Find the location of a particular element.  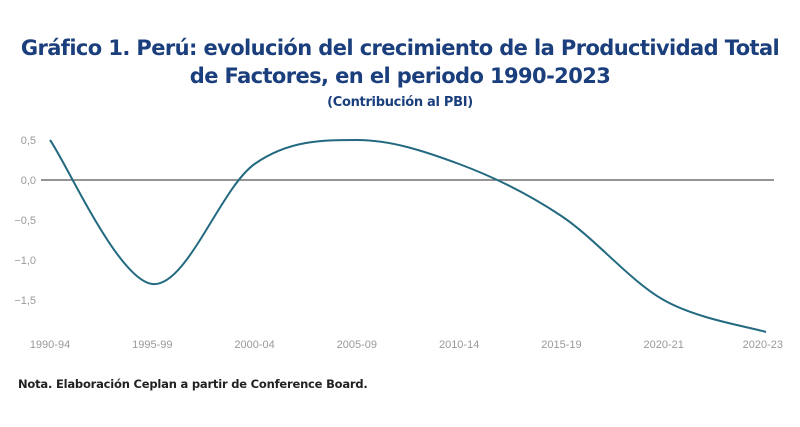

x-tick-label: 1990-94 is located at coordinates (50, 345).